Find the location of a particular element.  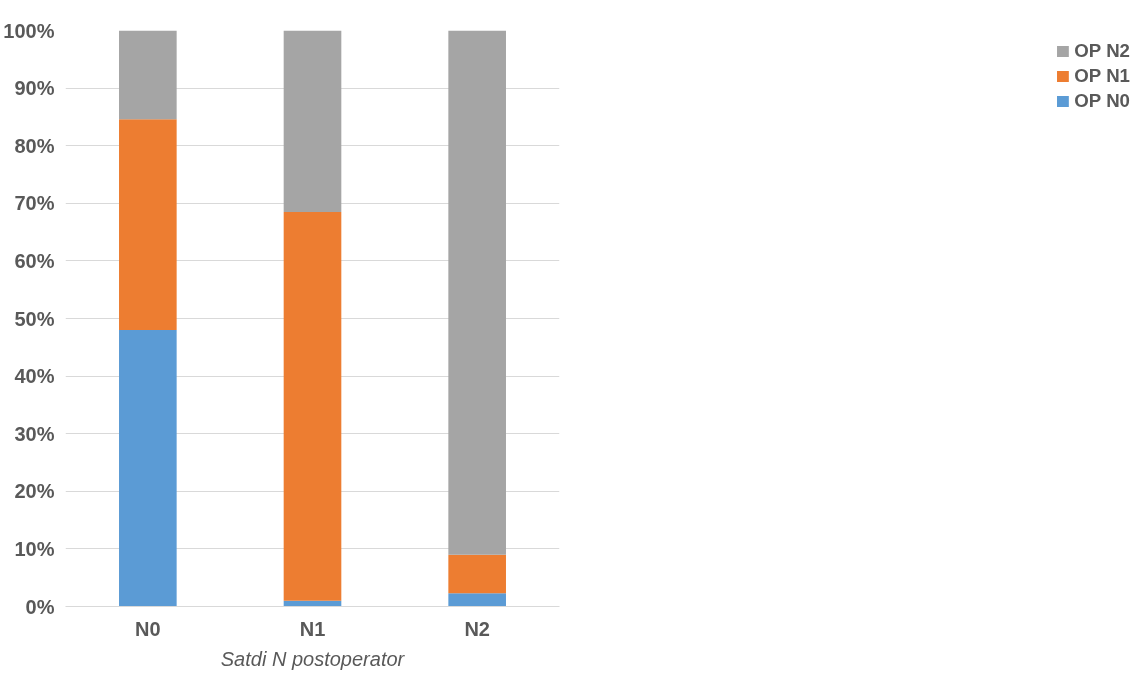

y-tick-label: 90% is located at coordinates (34, 88).